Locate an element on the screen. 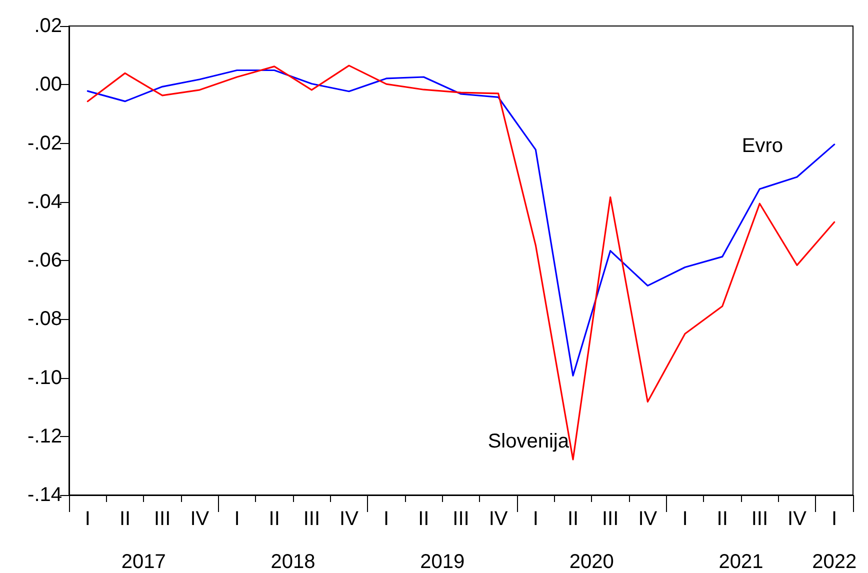 Image resolution: width=868 pixels, height=573 pixels. text: 2022 is located at coordinates (834, 562).